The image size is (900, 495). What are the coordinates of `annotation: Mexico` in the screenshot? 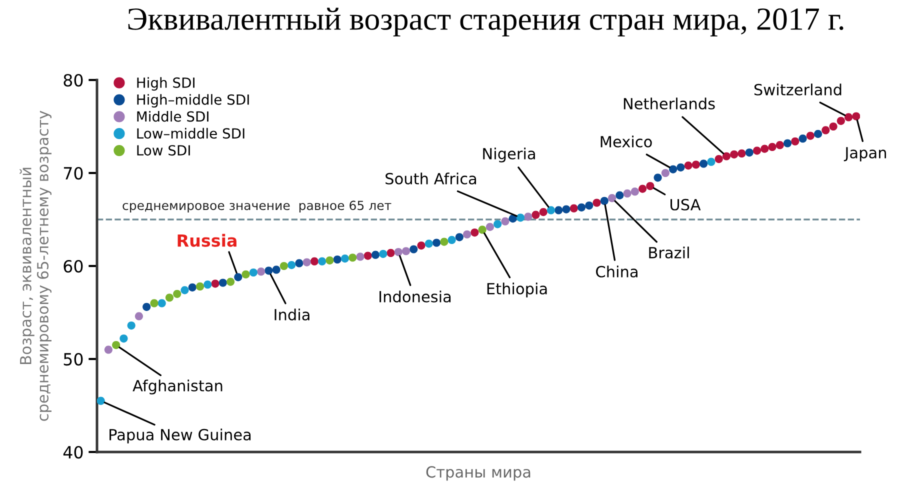 It's located at (626, 142).